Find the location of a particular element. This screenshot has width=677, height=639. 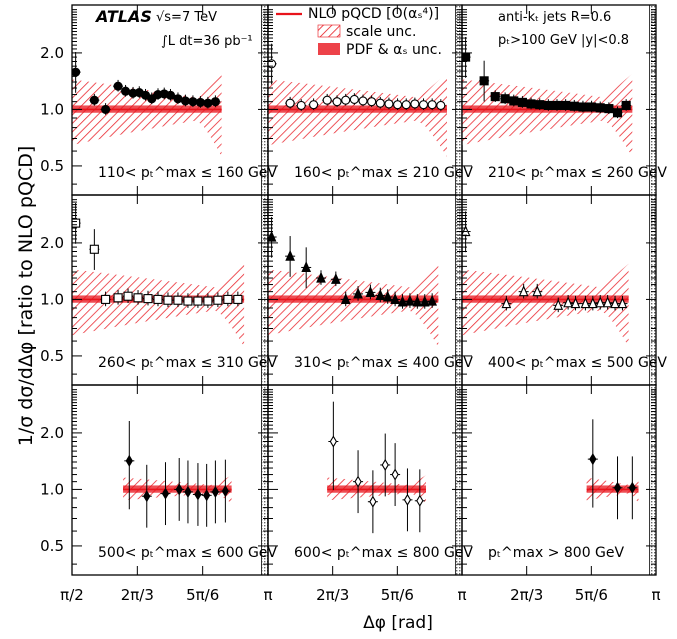

panel-9: 2π/3 5π/6 π pₜ^max > 800 GeV is located at coordinates (561, 494).